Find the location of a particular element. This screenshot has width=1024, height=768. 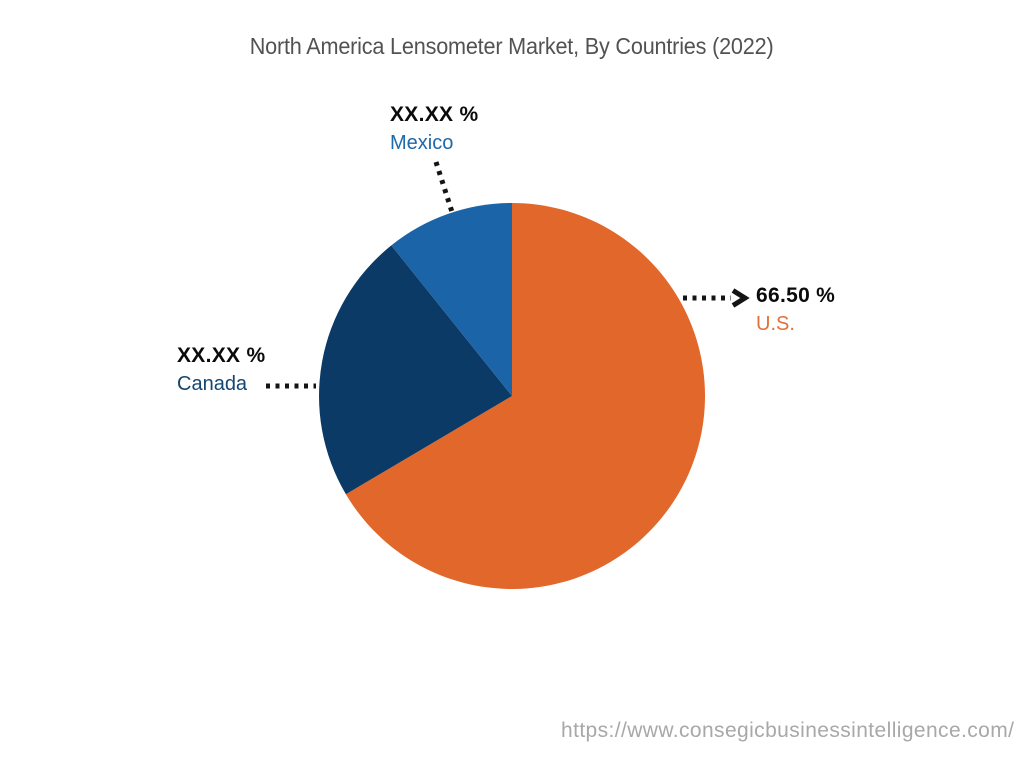

arrowhead-icon is located at coordinates (740, 298).